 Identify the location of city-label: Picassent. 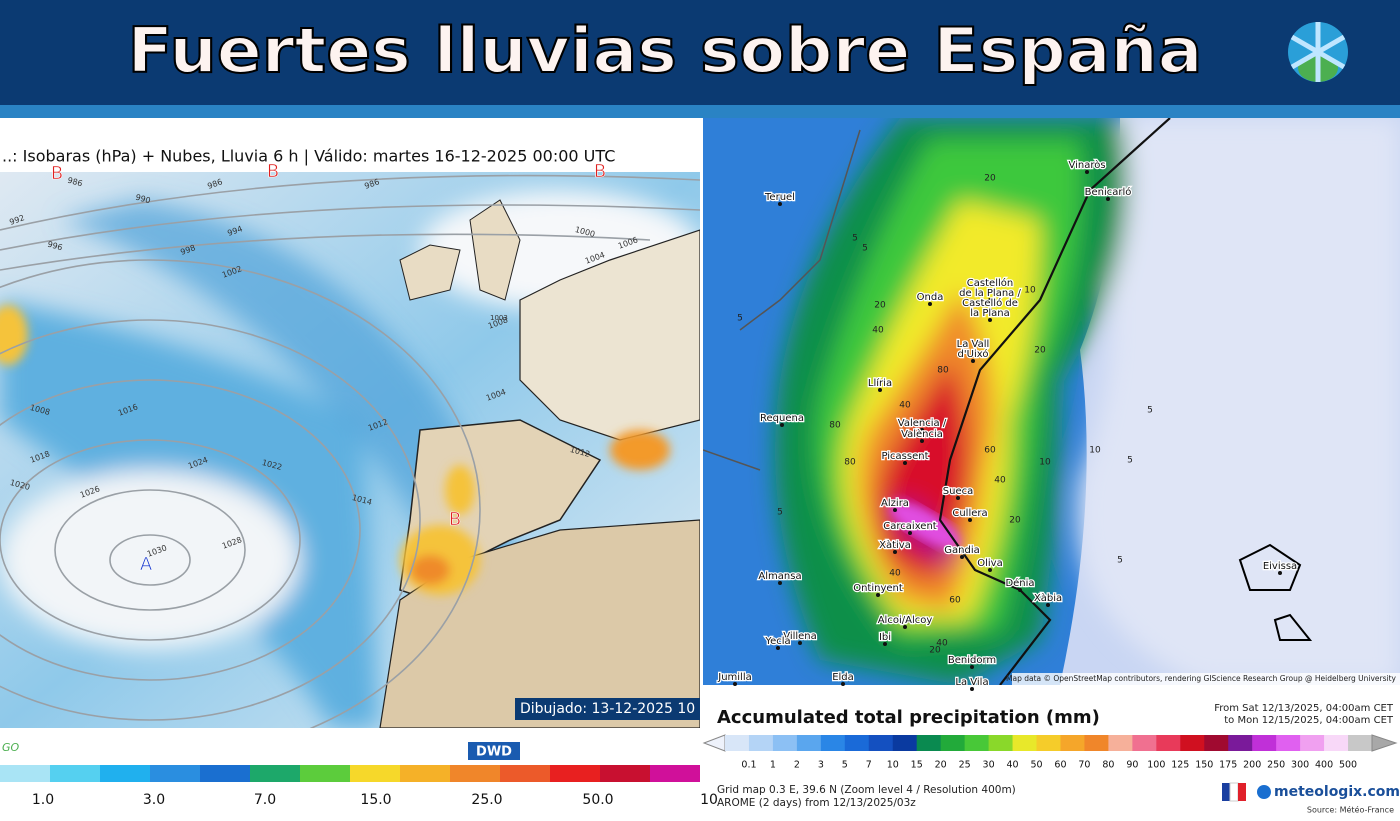
(904, 456).